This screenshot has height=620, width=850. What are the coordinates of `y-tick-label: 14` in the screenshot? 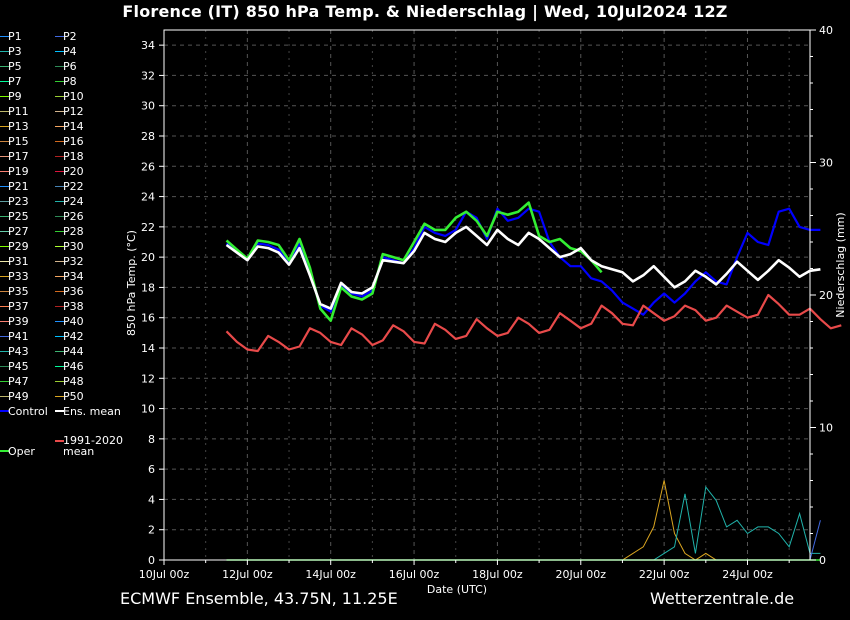 It's located at (148, 348).